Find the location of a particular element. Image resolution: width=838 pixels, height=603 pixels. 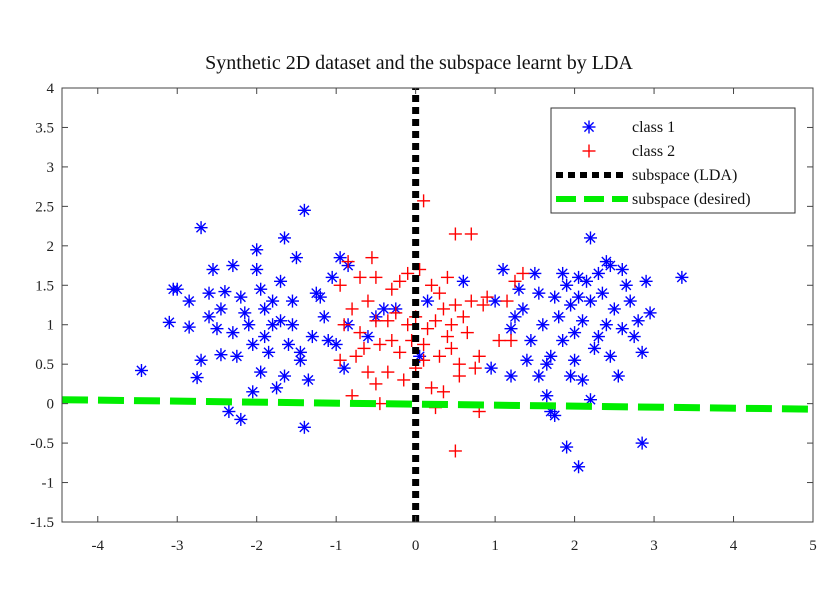

x-tick-label: -3 is located at coordinates (177, 546).